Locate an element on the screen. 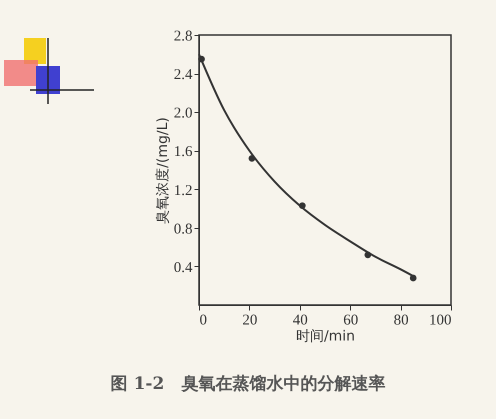  caption: 图 1-2 臭氧在蒸馏水中的分解速率 is located at coordinates (248, 384).